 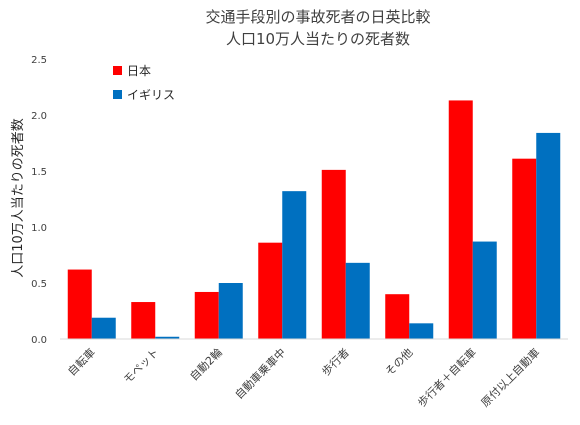 I want to click on legend-swatch-japan, so click(x=117, y=70).